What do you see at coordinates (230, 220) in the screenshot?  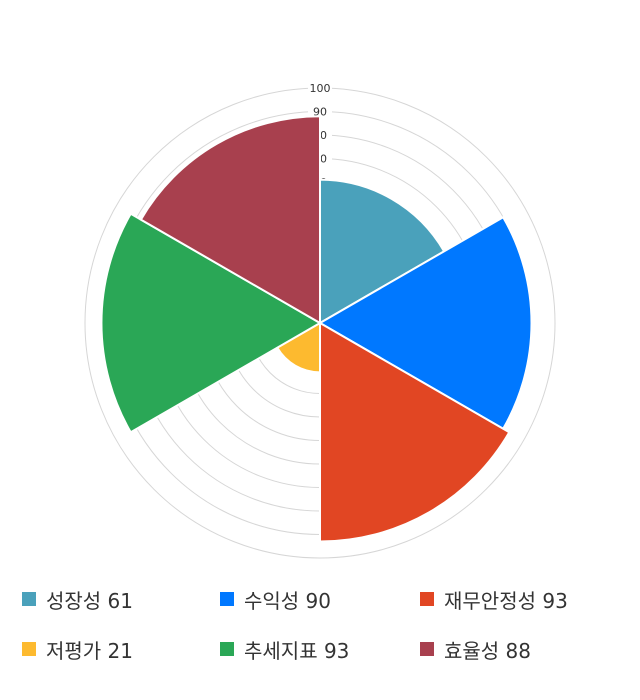 I see `segment-효율성` at bounding box center [230, 220].